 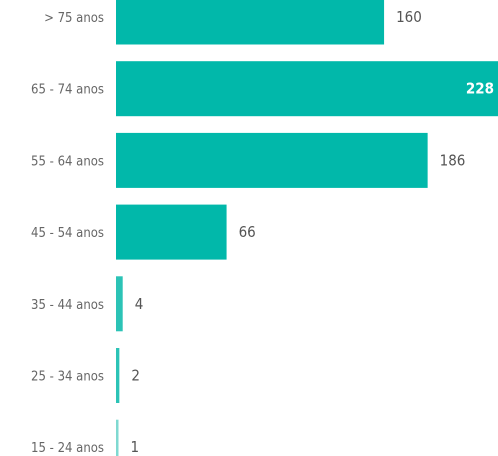 I want to click on bar-45-54-anos, so click(x=171, y=232).